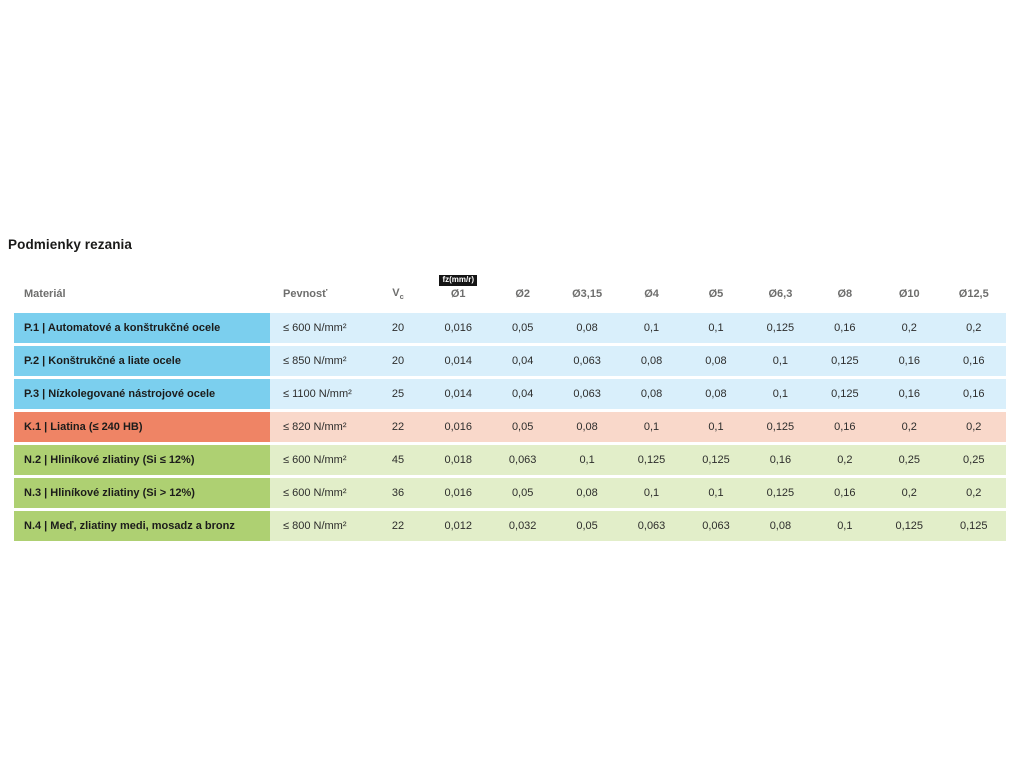  I want to click on column-header-vc: Vc, so click(398, 294).